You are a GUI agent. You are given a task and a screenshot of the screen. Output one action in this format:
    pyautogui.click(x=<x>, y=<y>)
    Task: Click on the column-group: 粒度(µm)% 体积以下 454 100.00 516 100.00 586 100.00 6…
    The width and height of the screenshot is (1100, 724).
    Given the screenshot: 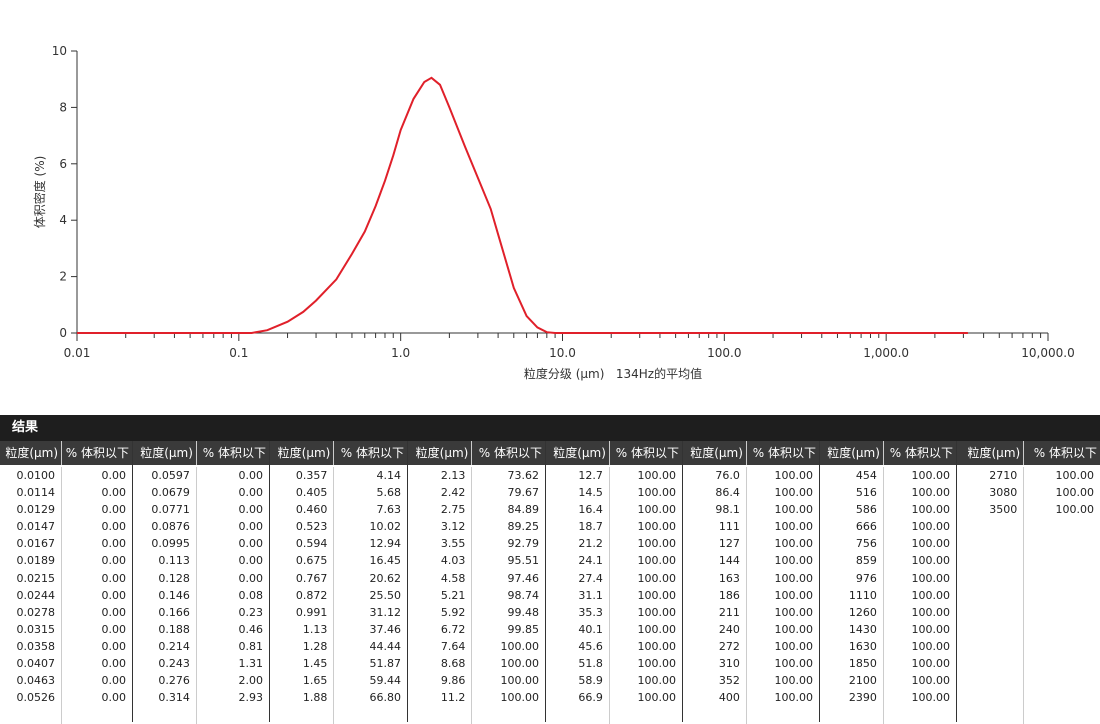 What is the action you would take?
    pyautogui.click(x=888, y=582)
    